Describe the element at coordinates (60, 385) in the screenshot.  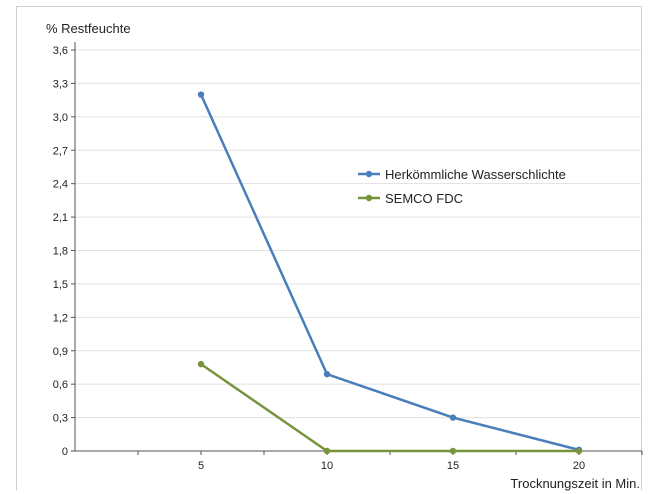
I see `y-tick-label: 0,6` at that location.